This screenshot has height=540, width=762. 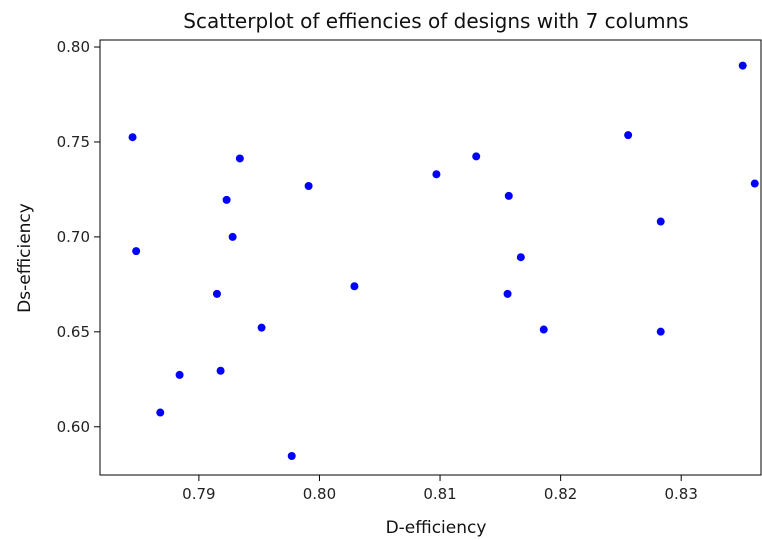 What do you see at coordinates (73, 427) in the screenshot?
I see `y-tick-label: 0.60` at bounding box center [73, 427].